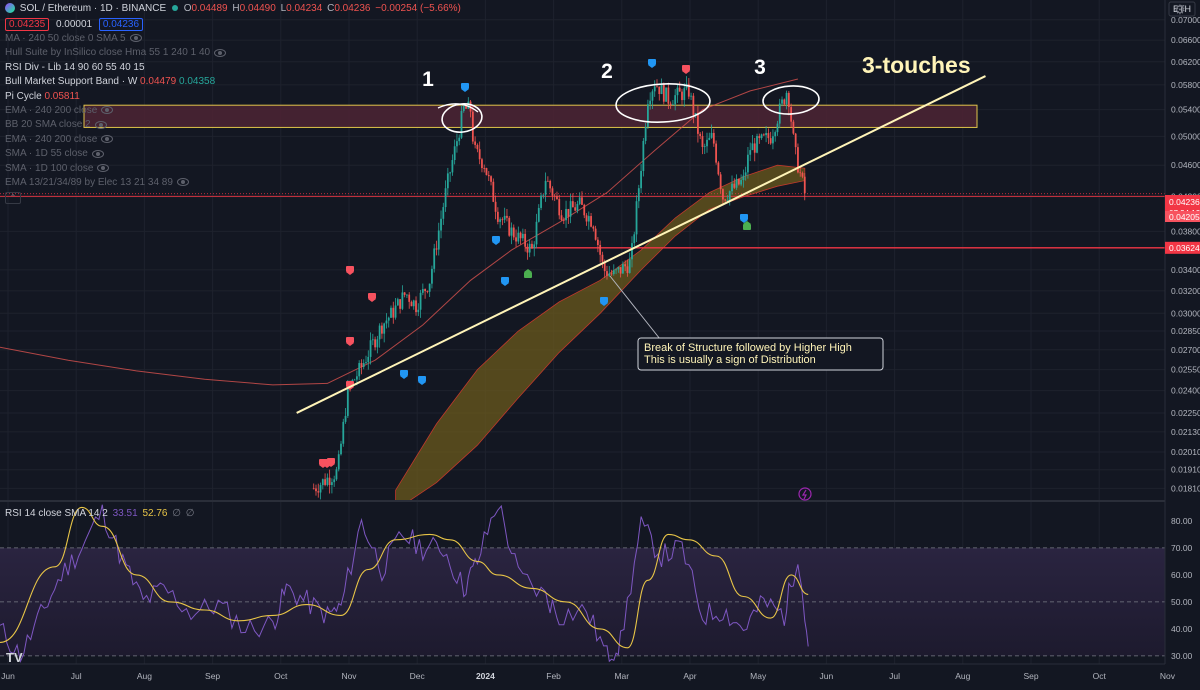 The image size is (1200, 690). What do you see at coordinates (607, 71) in the screenshot?
I see `touch-label-2: 2` at bounding box center [607, 71].